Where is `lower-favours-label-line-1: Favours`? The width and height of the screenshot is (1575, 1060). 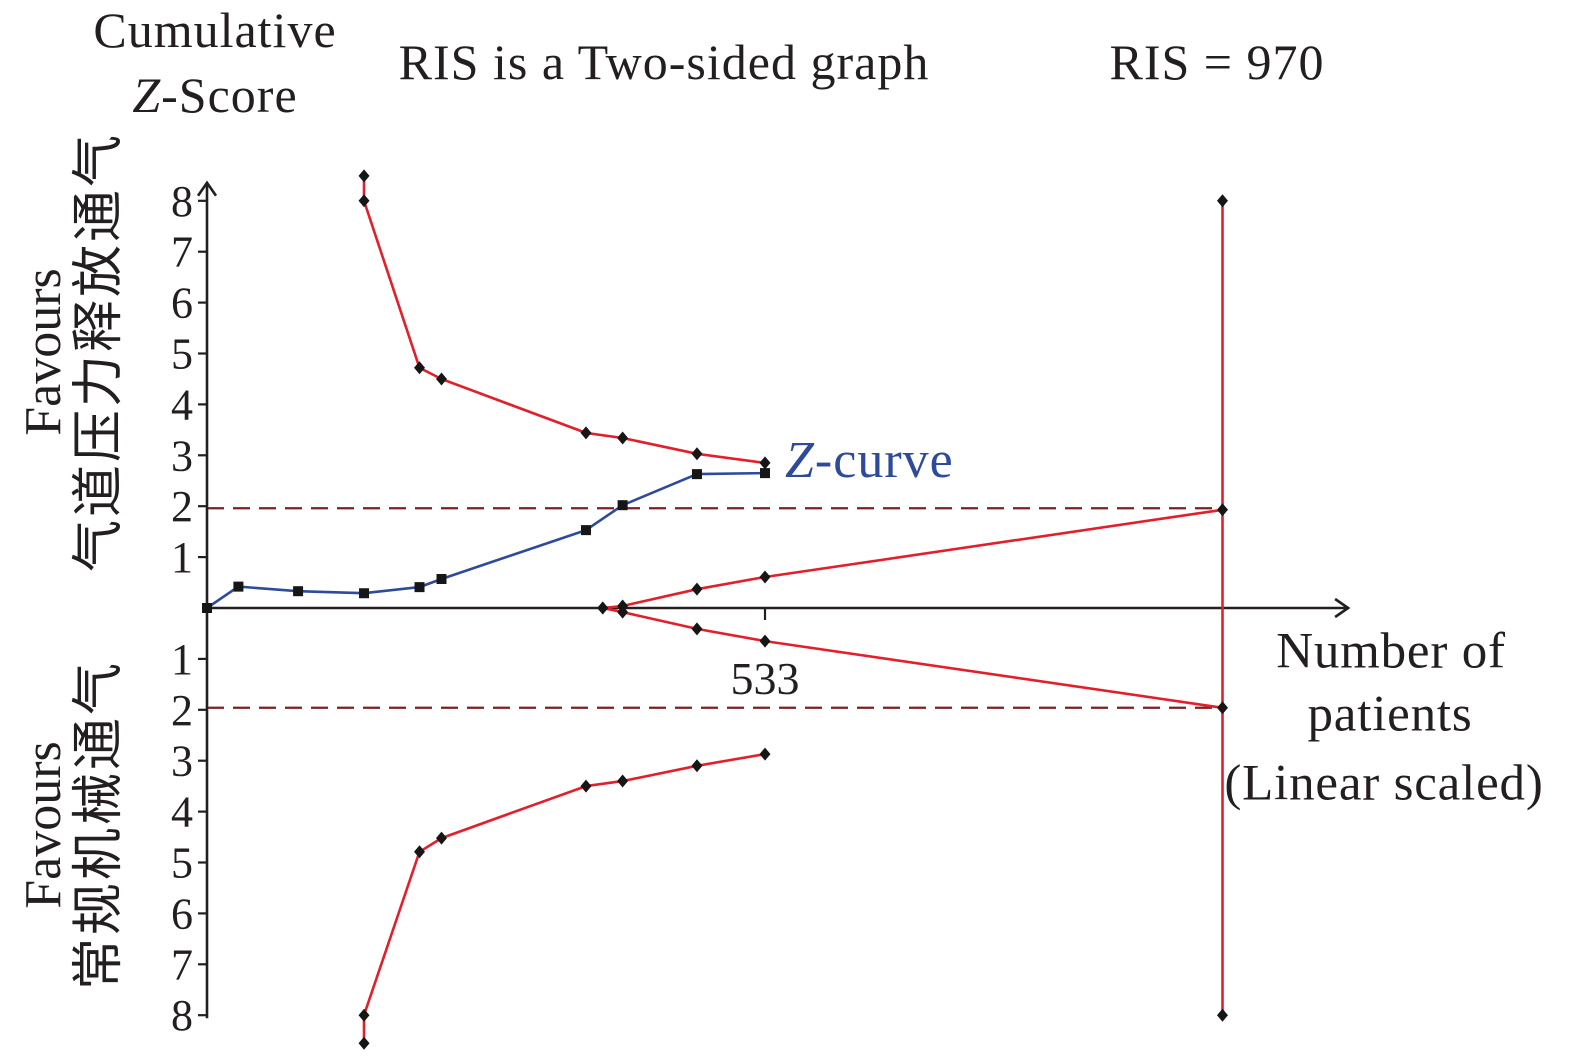 lower-favours-label-line-1: Favours is located at coordinates (43, 825).